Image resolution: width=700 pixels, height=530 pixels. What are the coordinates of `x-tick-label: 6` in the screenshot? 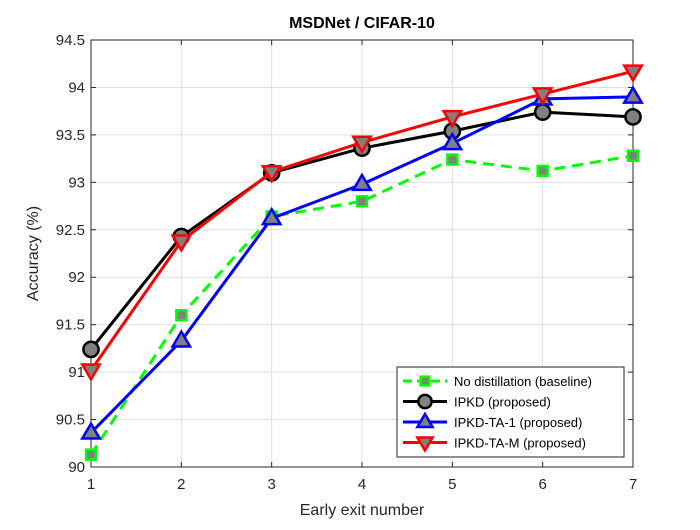 It's located at (542, 484).